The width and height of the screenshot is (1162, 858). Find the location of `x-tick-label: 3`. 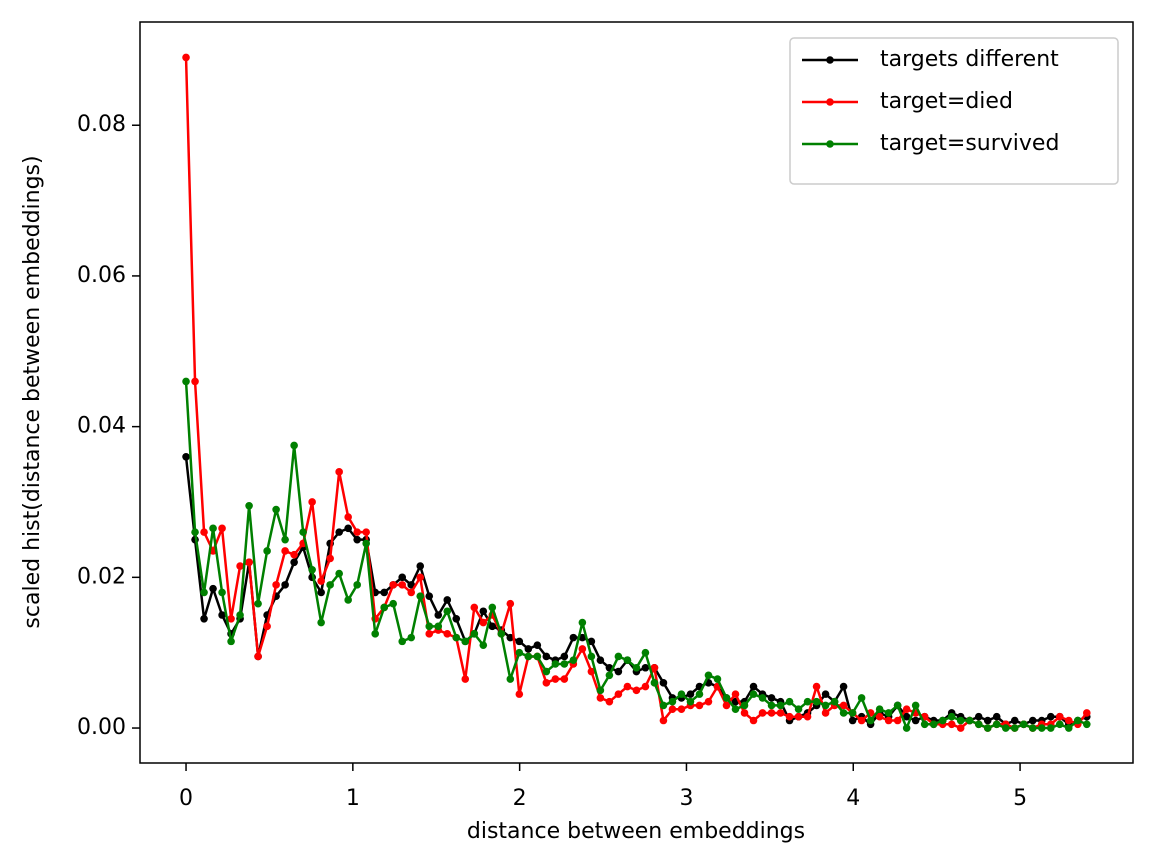

x-tick-label: 3 is located at coordinates (686, 798).